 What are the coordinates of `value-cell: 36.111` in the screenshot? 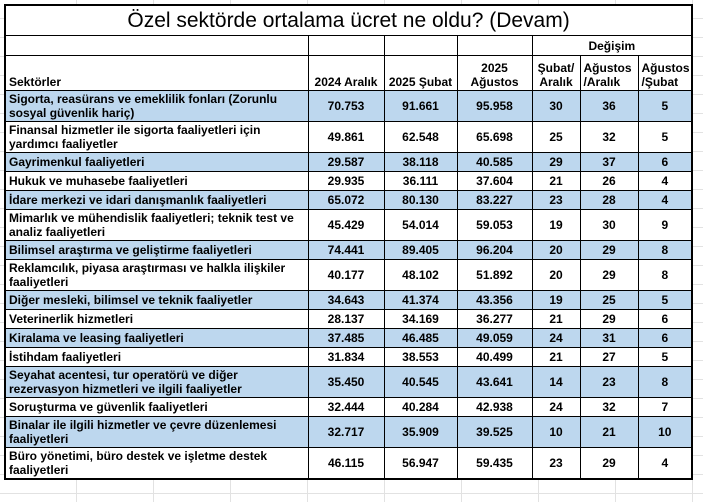 It's located at (420, 181).